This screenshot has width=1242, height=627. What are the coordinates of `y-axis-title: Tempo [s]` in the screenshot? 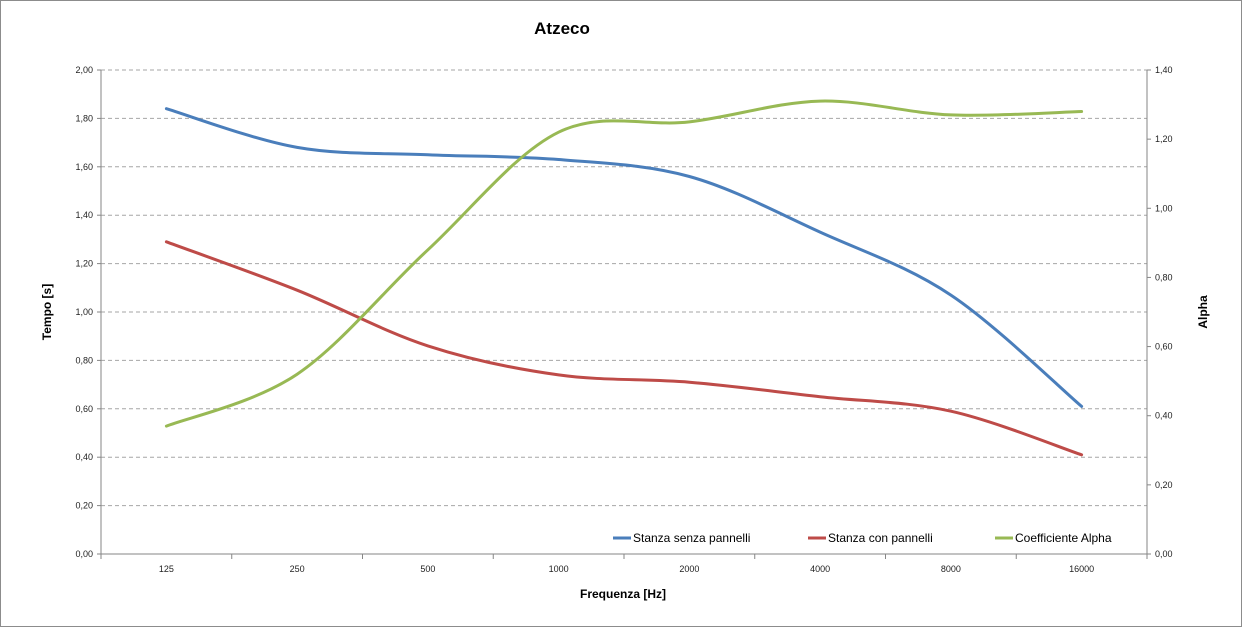 It's located at (47, 312).